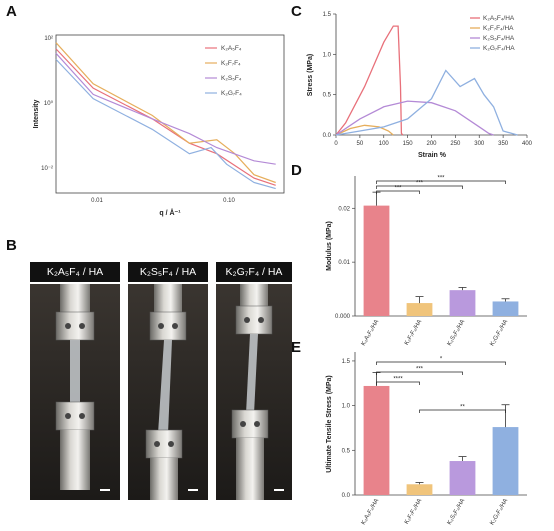 The width and height of the screenshot is (554, 531). What do you see at coordinates (329, 246) in the screenshot?
I see `plot-d-ylabel: Modulus (MPa)` at bounding box center [329, 246].